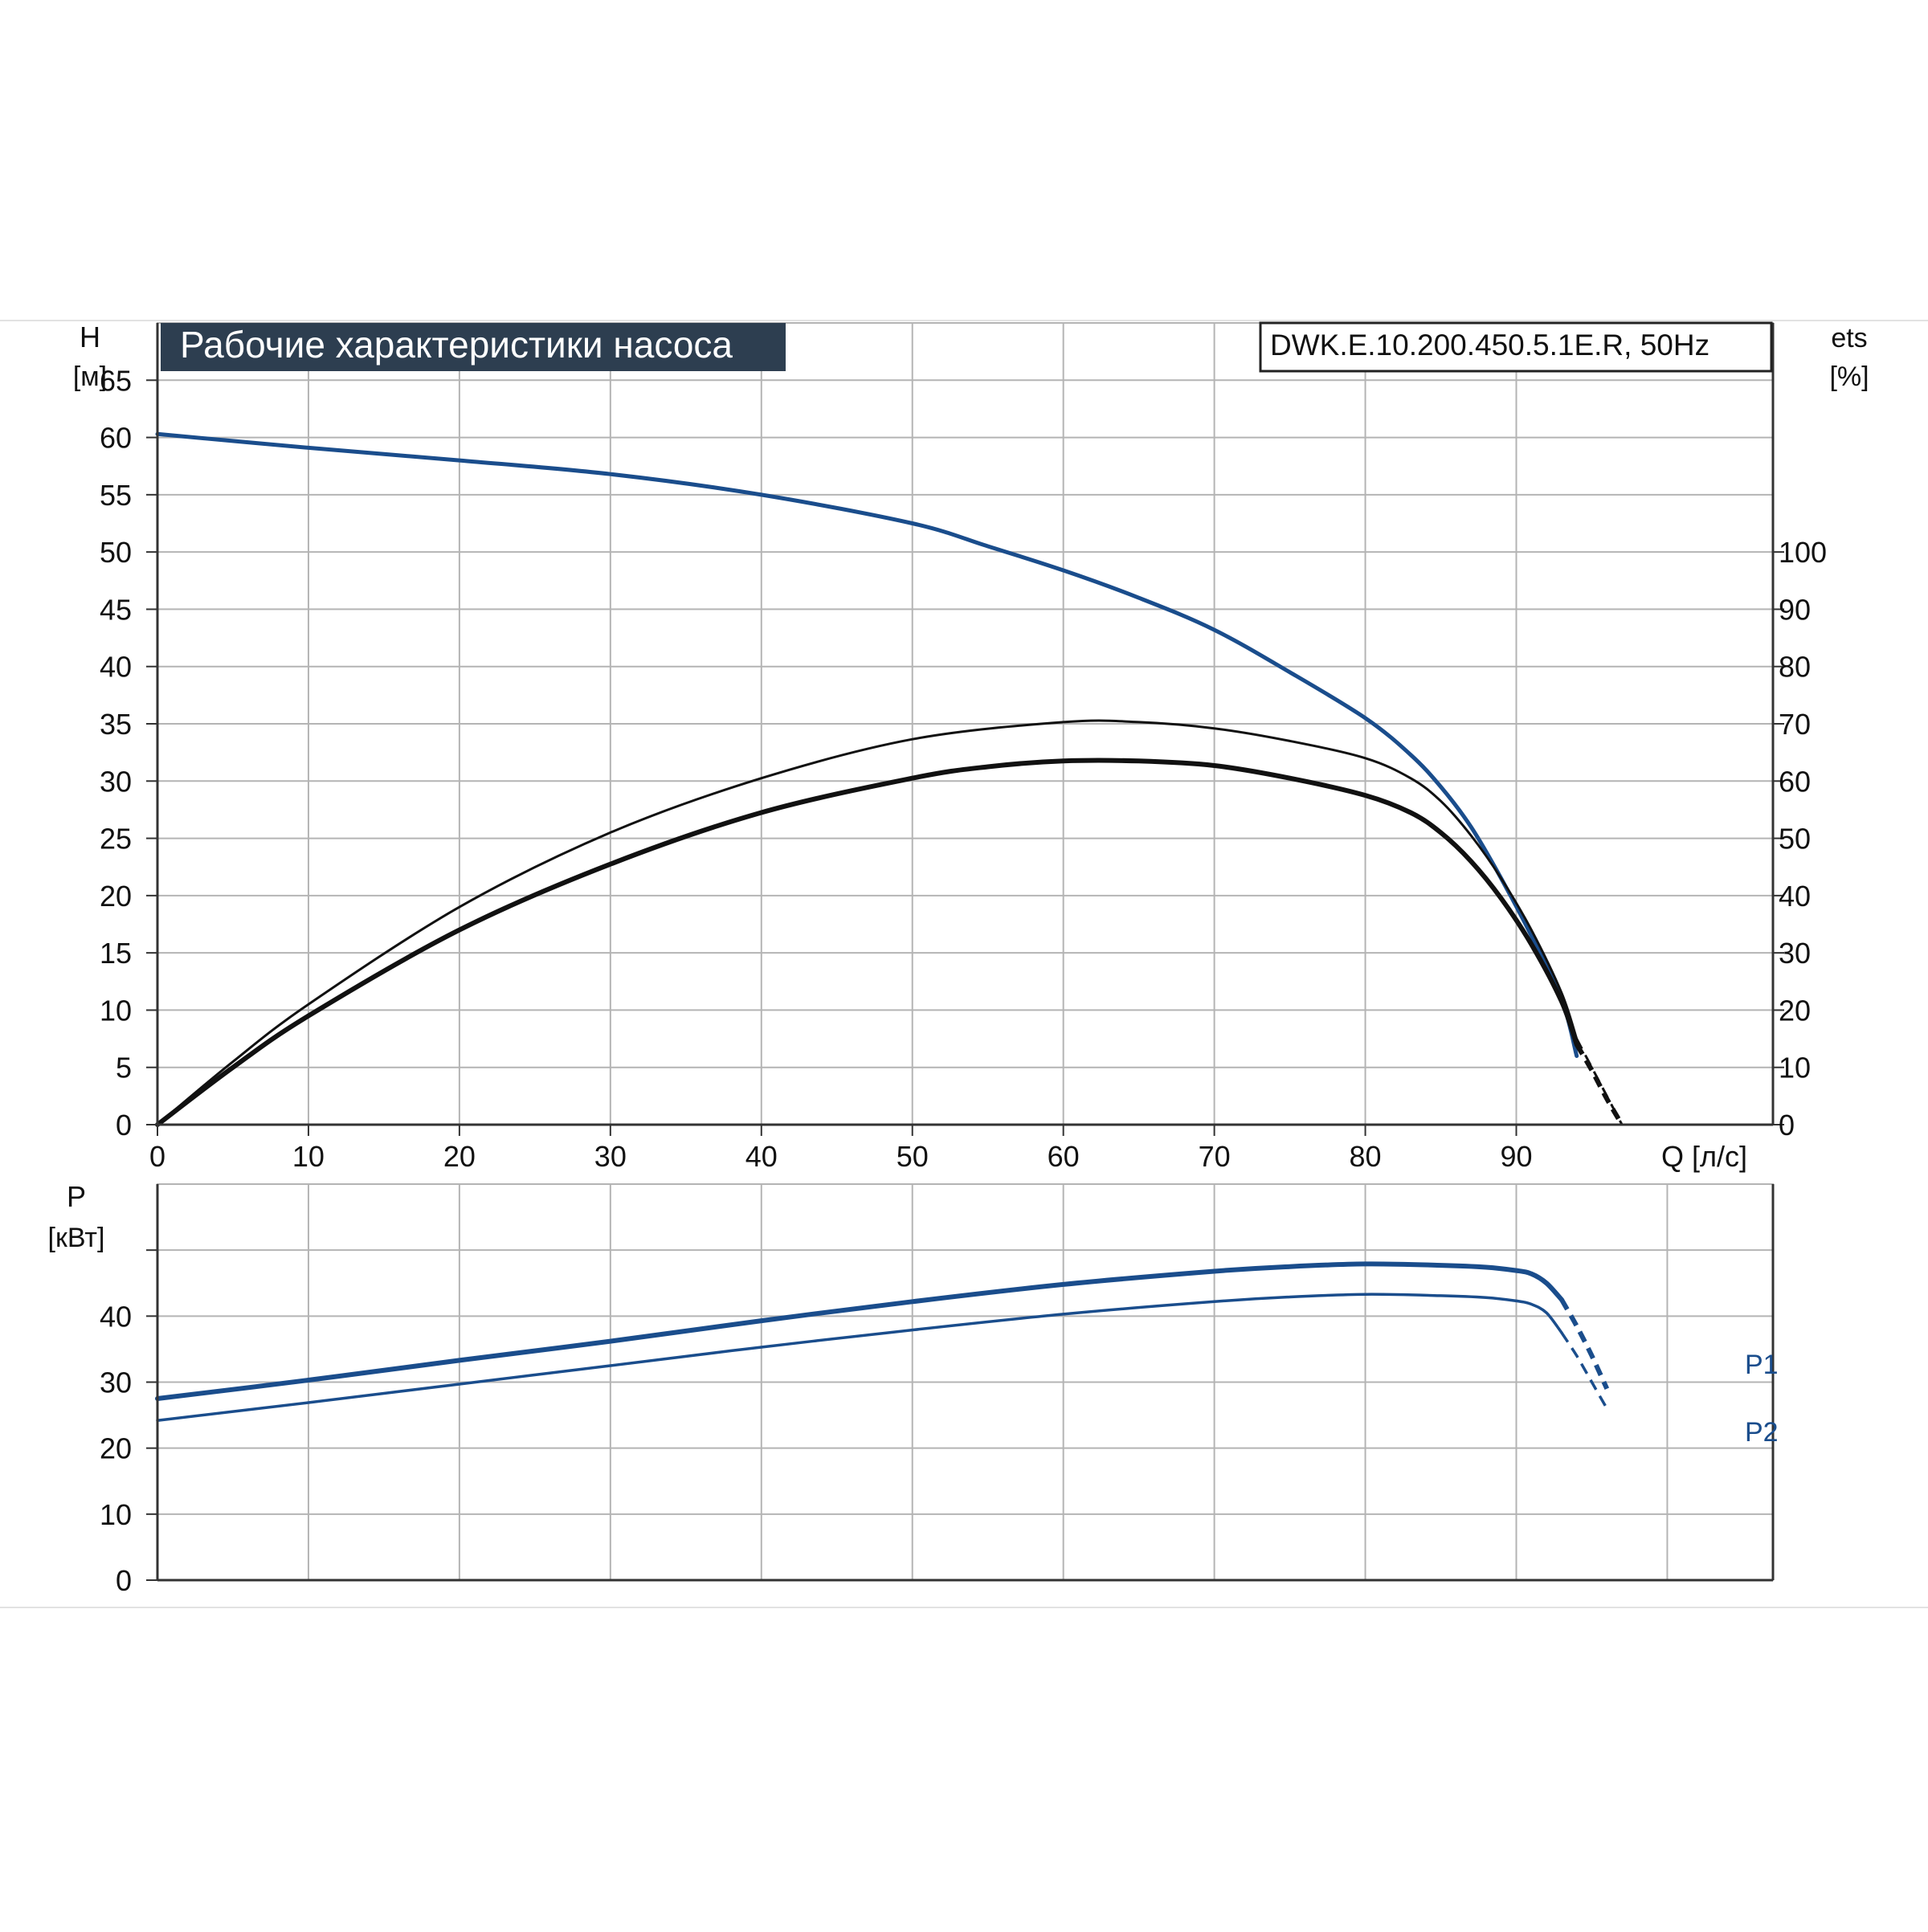 The width and height of the screenshot is (1928, 1932). Describe the element at coordinates (1795, 1011) in the screenshot. I see `y-right-tick-label: 20` at that location.